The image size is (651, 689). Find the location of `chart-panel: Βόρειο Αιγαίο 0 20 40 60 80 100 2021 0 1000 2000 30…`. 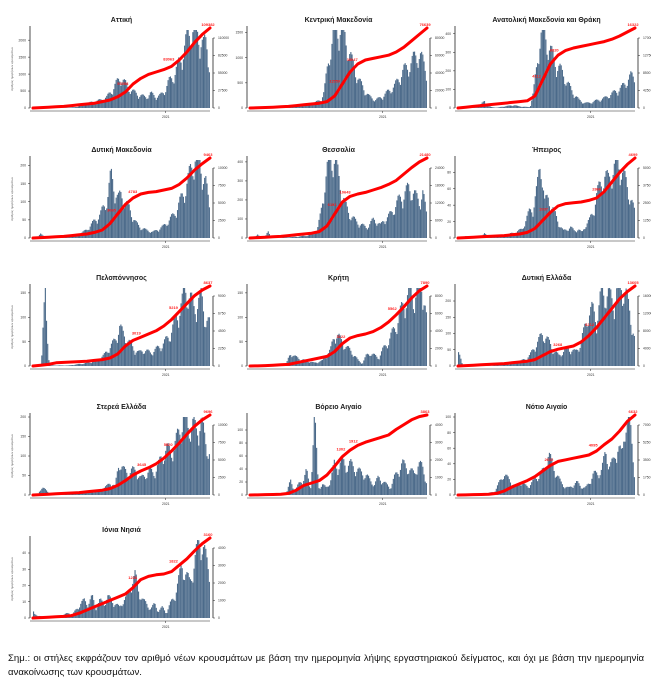

chart-panel: Βόρειο Αιγαίο 0 20 40 60 80 100 2021 0 1000 2000 30… is located at coordinates (332, 459).